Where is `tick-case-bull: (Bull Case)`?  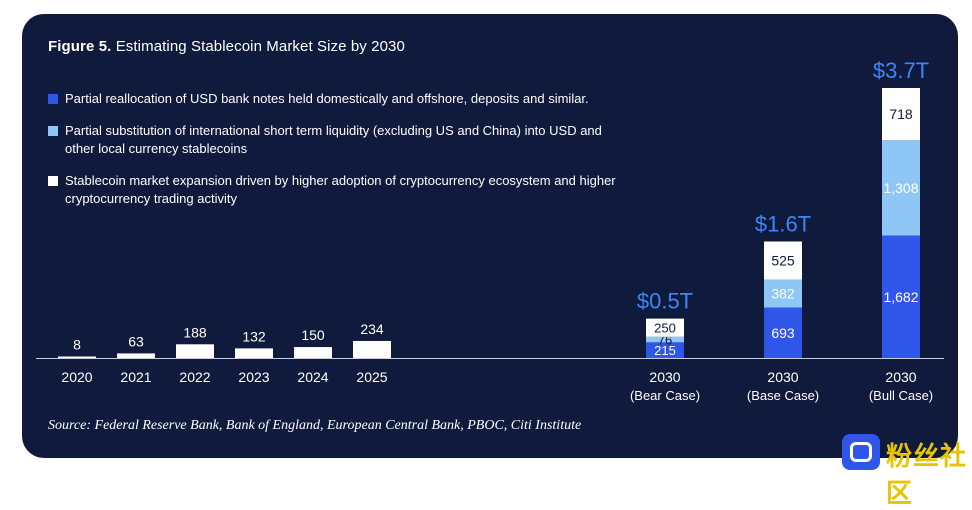 tick-case-bull: (Bull Case) is located at coordinates (901, 395).